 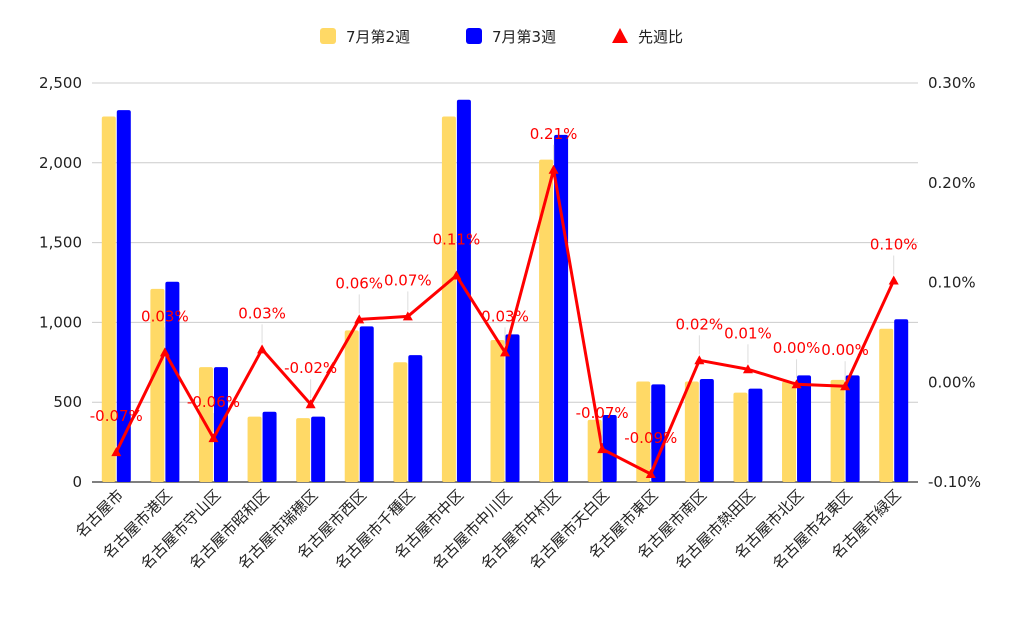 What do you see at coordinates (894, 245) in the screenshot?
I see `ratio-data-label: 0.10%` at bounding box center [894, 245].